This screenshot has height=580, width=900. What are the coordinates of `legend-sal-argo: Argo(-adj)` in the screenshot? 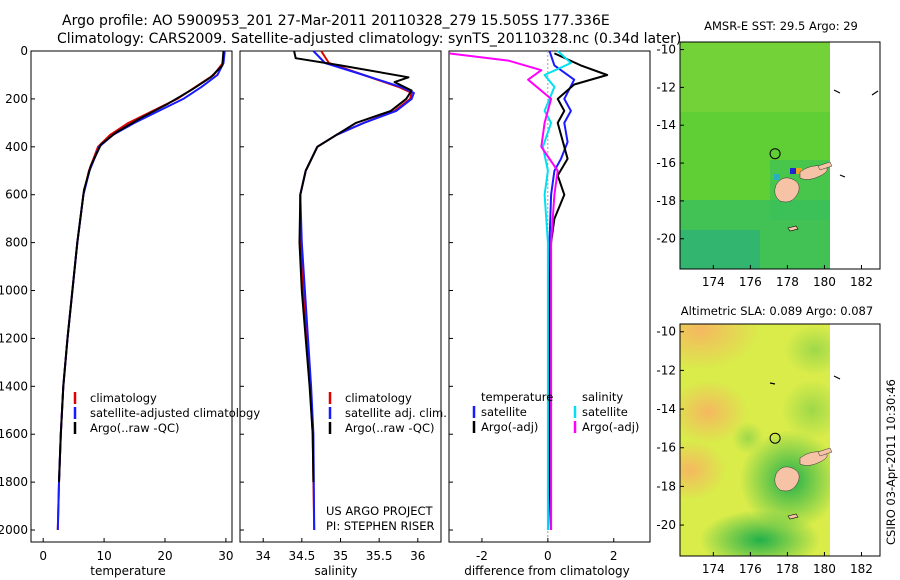 It's located at (610, 427).